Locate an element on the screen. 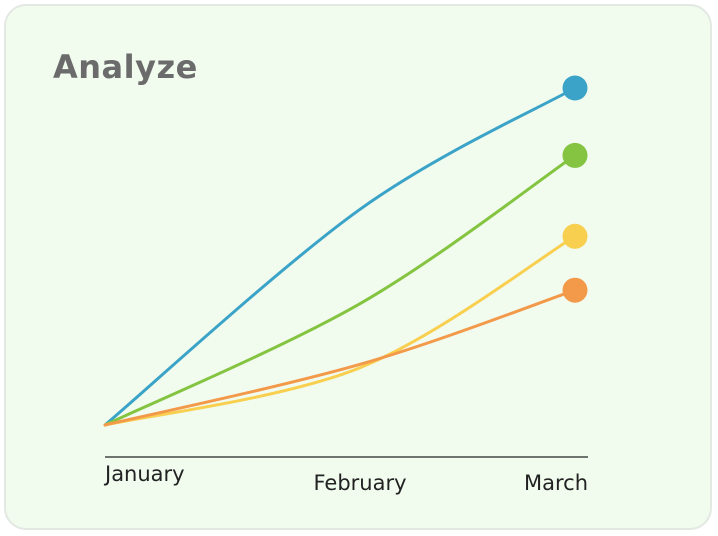 The height and width of the screenshot is (536, 718). x-tick-label-january: January is located at coordinates (144, 474).